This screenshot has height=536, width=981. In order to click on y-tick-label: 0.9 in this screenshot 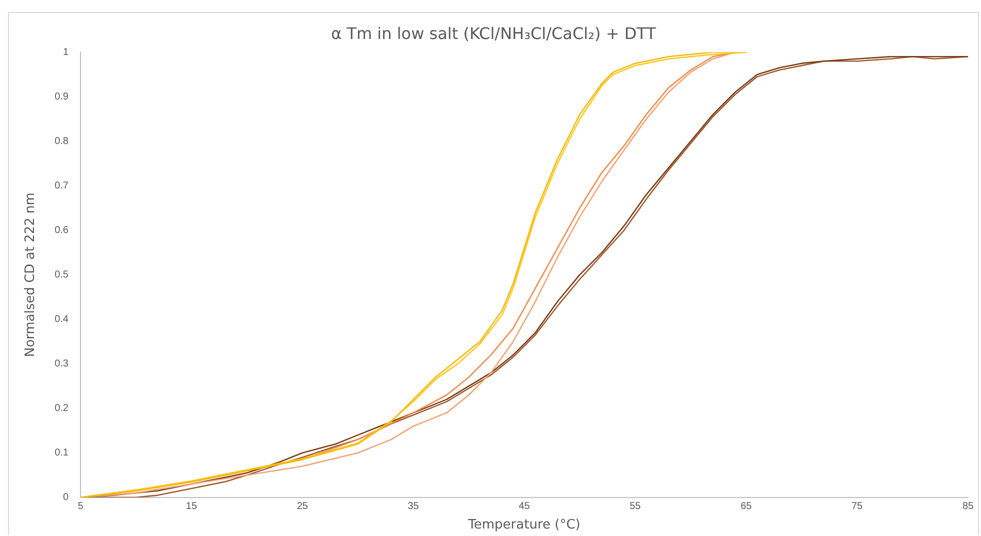, I will do `click(61, 96)`.